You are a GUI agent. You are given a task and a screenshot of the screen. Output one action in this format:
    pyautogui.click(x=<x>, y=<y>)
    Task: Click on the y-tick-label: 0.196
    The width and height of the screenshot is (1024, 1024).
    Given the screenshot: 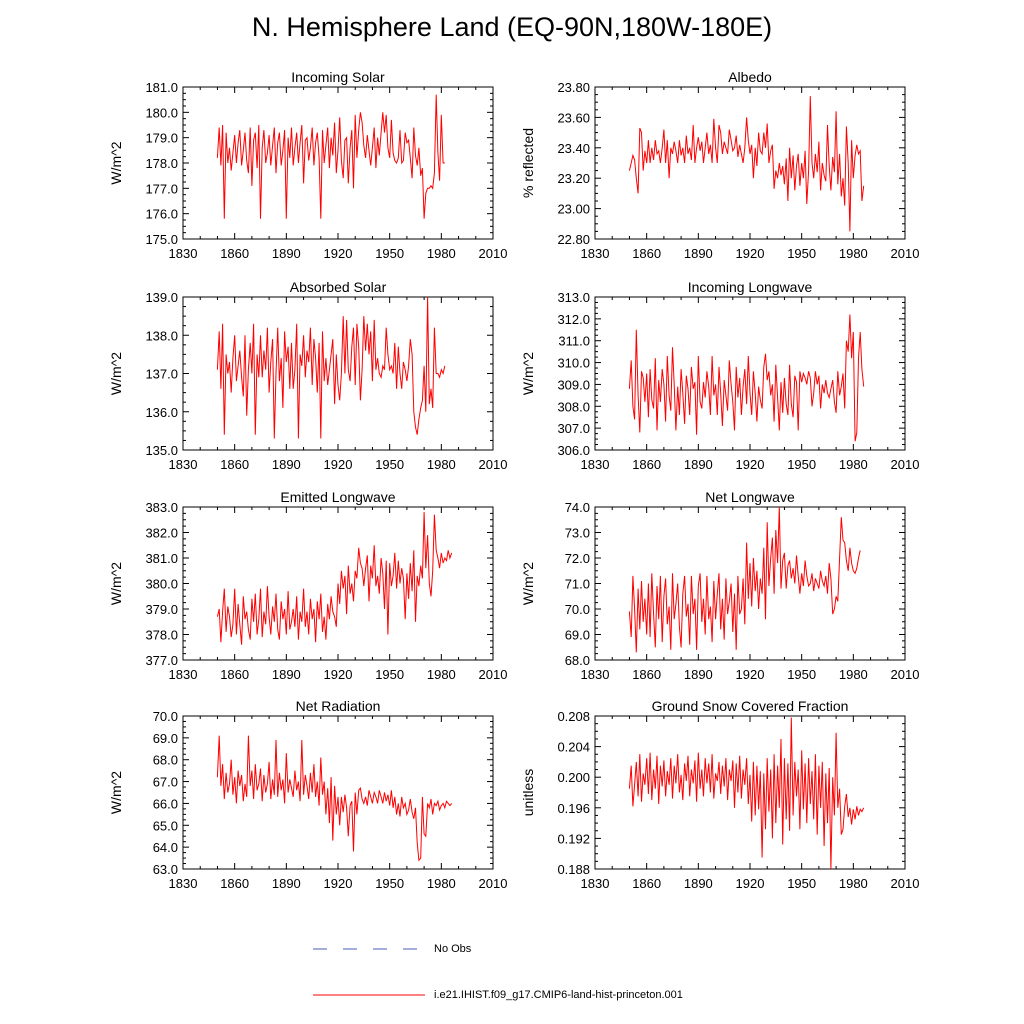 What is the action you would take?
    pyautogui.click(x=573, y=808)
    